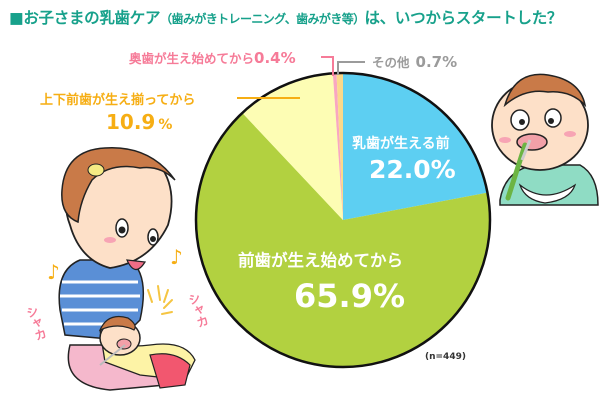  What do you see at coordinates (351, 68) in the screenshot?
I see `leader-line-grey` at bounding box center [351, 68].